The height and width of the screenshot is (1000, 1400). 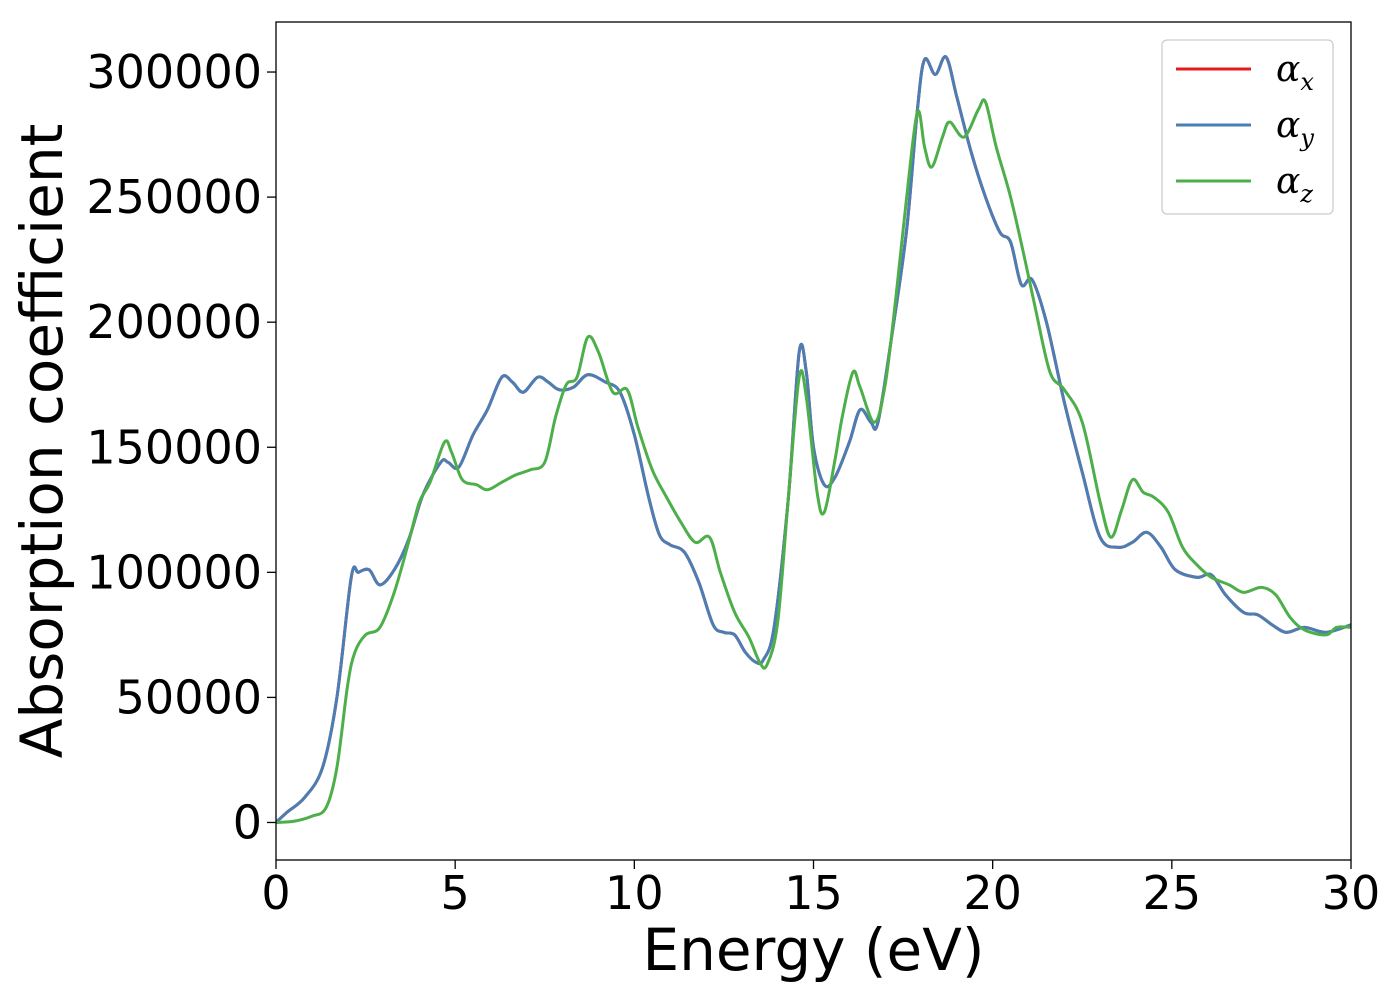 What do you see at coordinates (992, 893) in the screenshot?
I see `x-tick-label: 20` at bounding box center [992, 893].